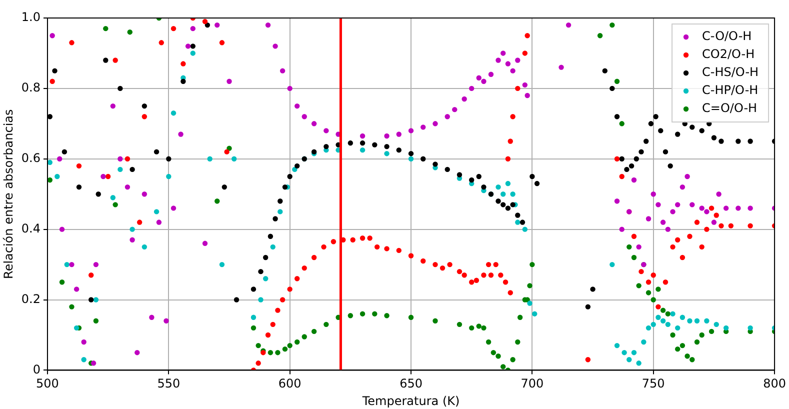  What do you see at coordinates (8, 194) in the screenshot?
I see `y-axis-title: Relación entre absorbancias` at bounding box center [8, 194].